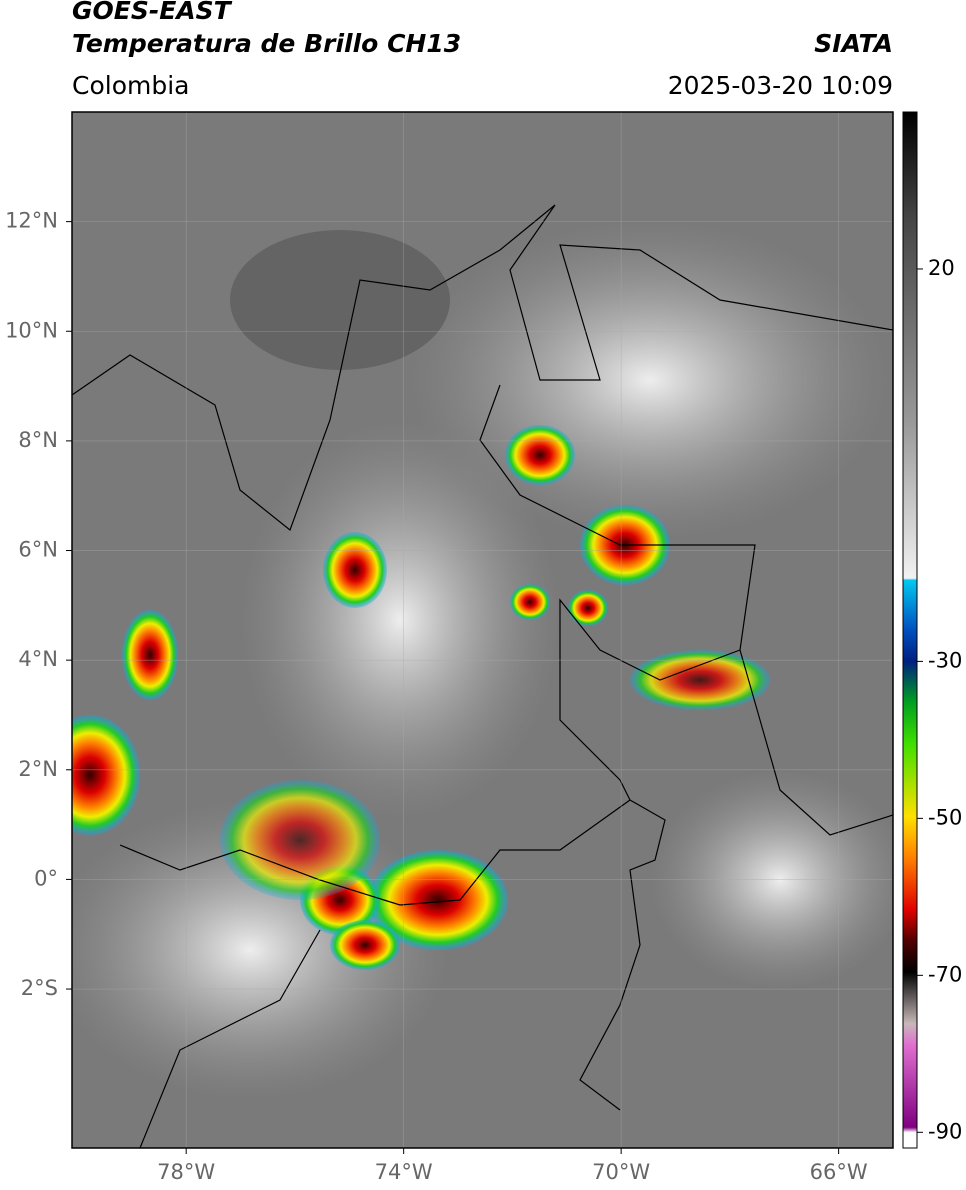 The height and width of the screenshot is (1190, 966). What do you see at coordinates (130, 85) in the screenshot?
I see `region: Colombia` at bounding box center [130, 85].